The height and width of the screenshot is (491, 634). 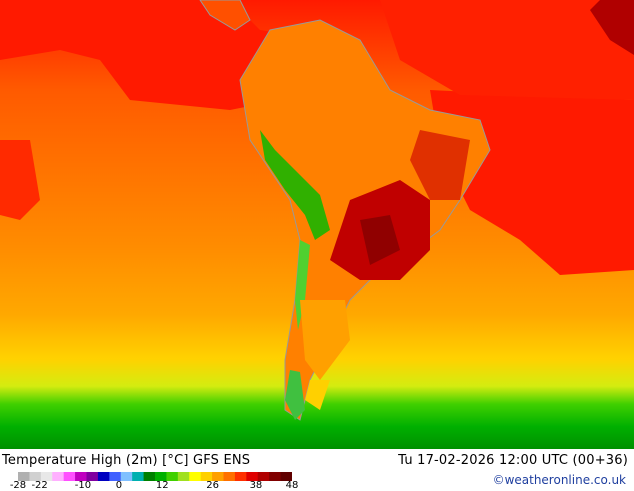 I want to click on credit-link: ©weatheronline.co.uk, so click(x=559, y=480).